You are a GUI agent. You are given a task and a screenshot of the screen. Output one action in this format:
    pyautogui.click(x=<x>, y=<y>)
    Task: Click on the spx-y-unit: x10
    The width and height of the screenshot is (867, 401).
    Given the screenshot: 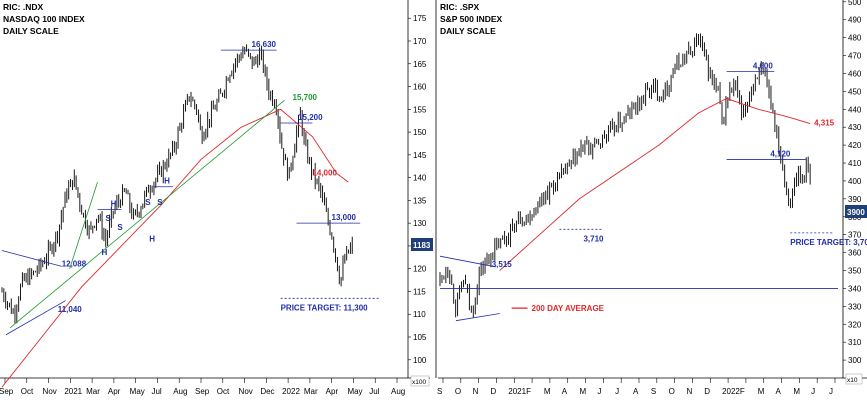 What is the action you would take?
    pyautogui.click(x=852, y=380)
    